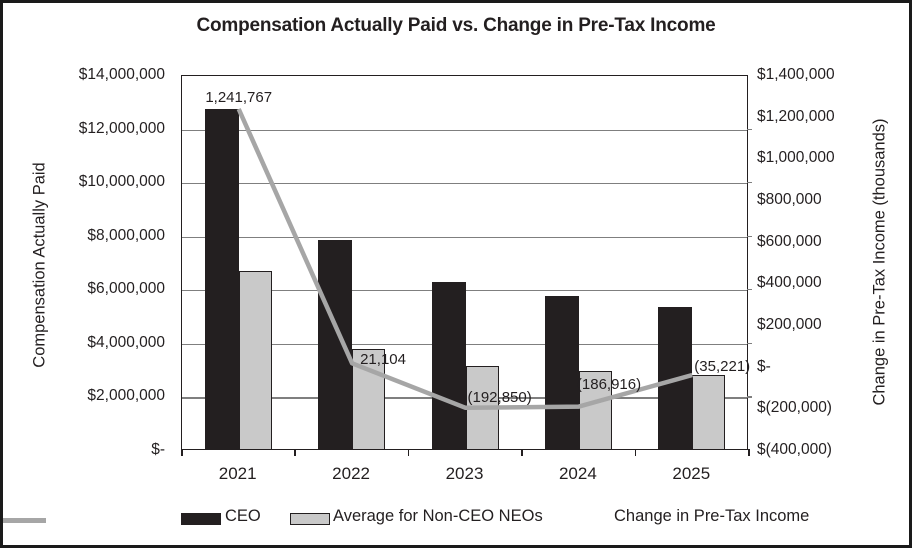 This screenshot has height=548, width=912. Describe the element at coordinates (221, 278) in the screenshot. I see `bar-ceo-2021` at that location.